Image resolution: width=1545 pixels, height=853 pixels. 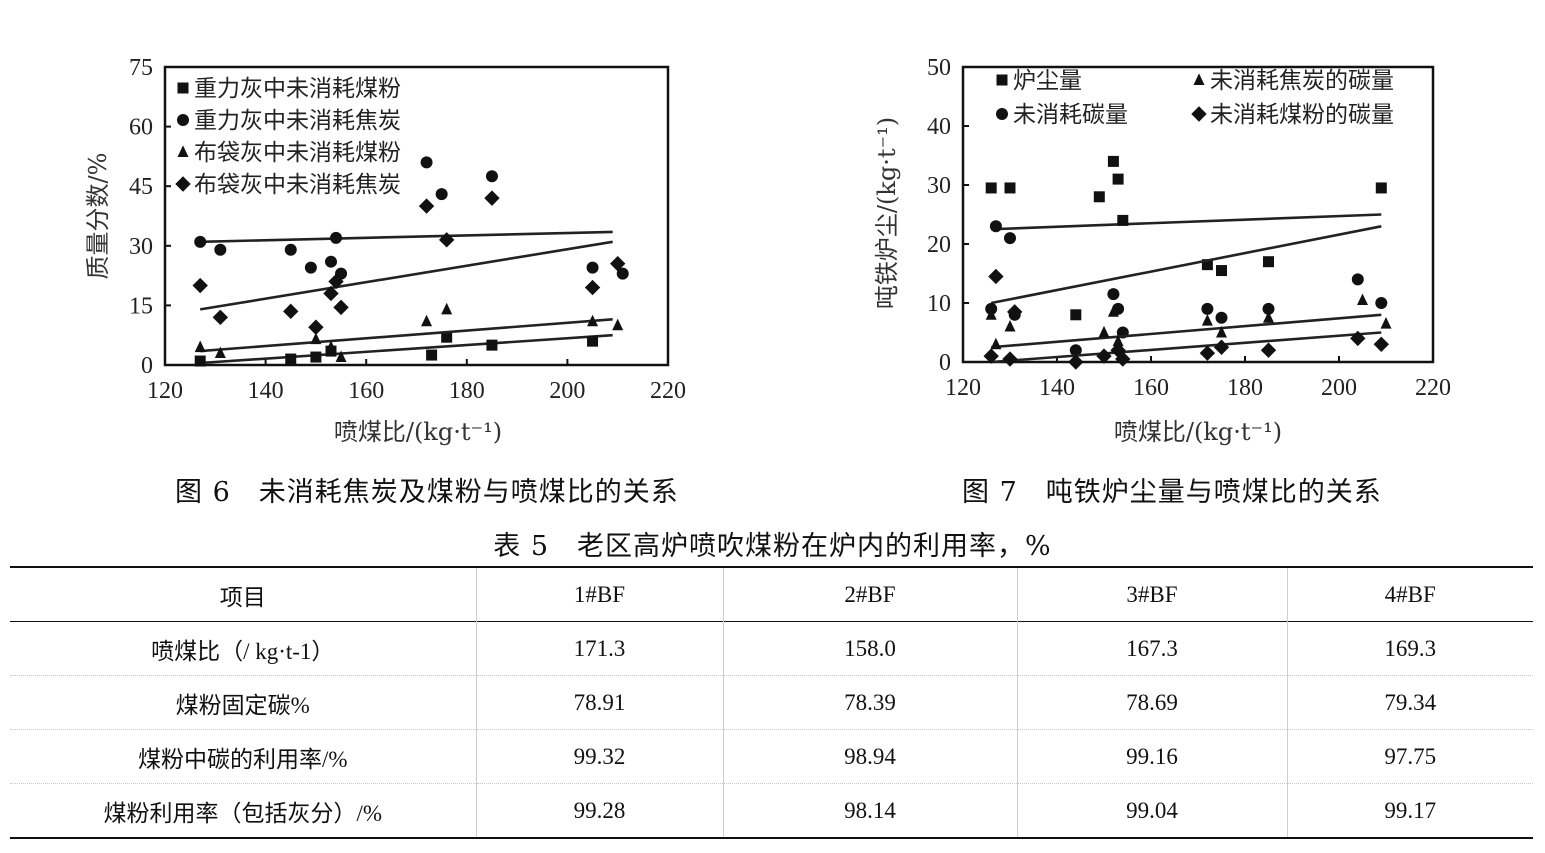 I want to click on cell-value: 99.16, so click(x=1151, y=756).